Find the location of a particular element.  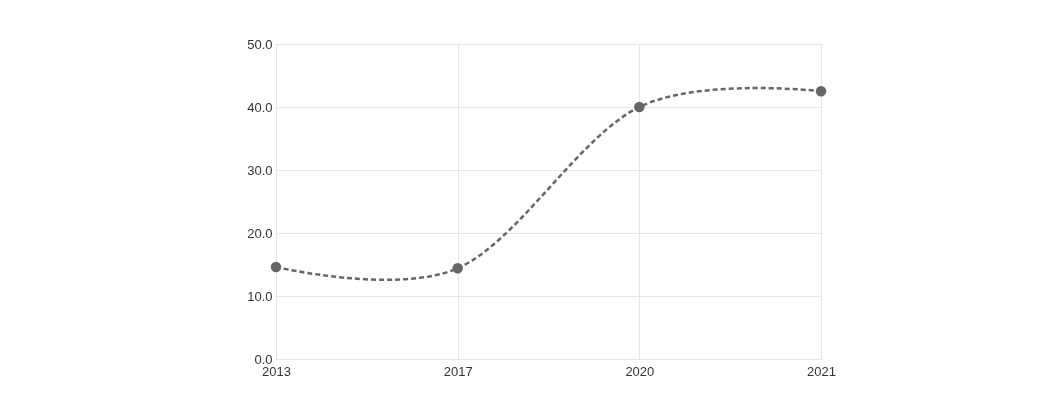

y-tick-label: 10.0 is located at coordinates (260, 296).